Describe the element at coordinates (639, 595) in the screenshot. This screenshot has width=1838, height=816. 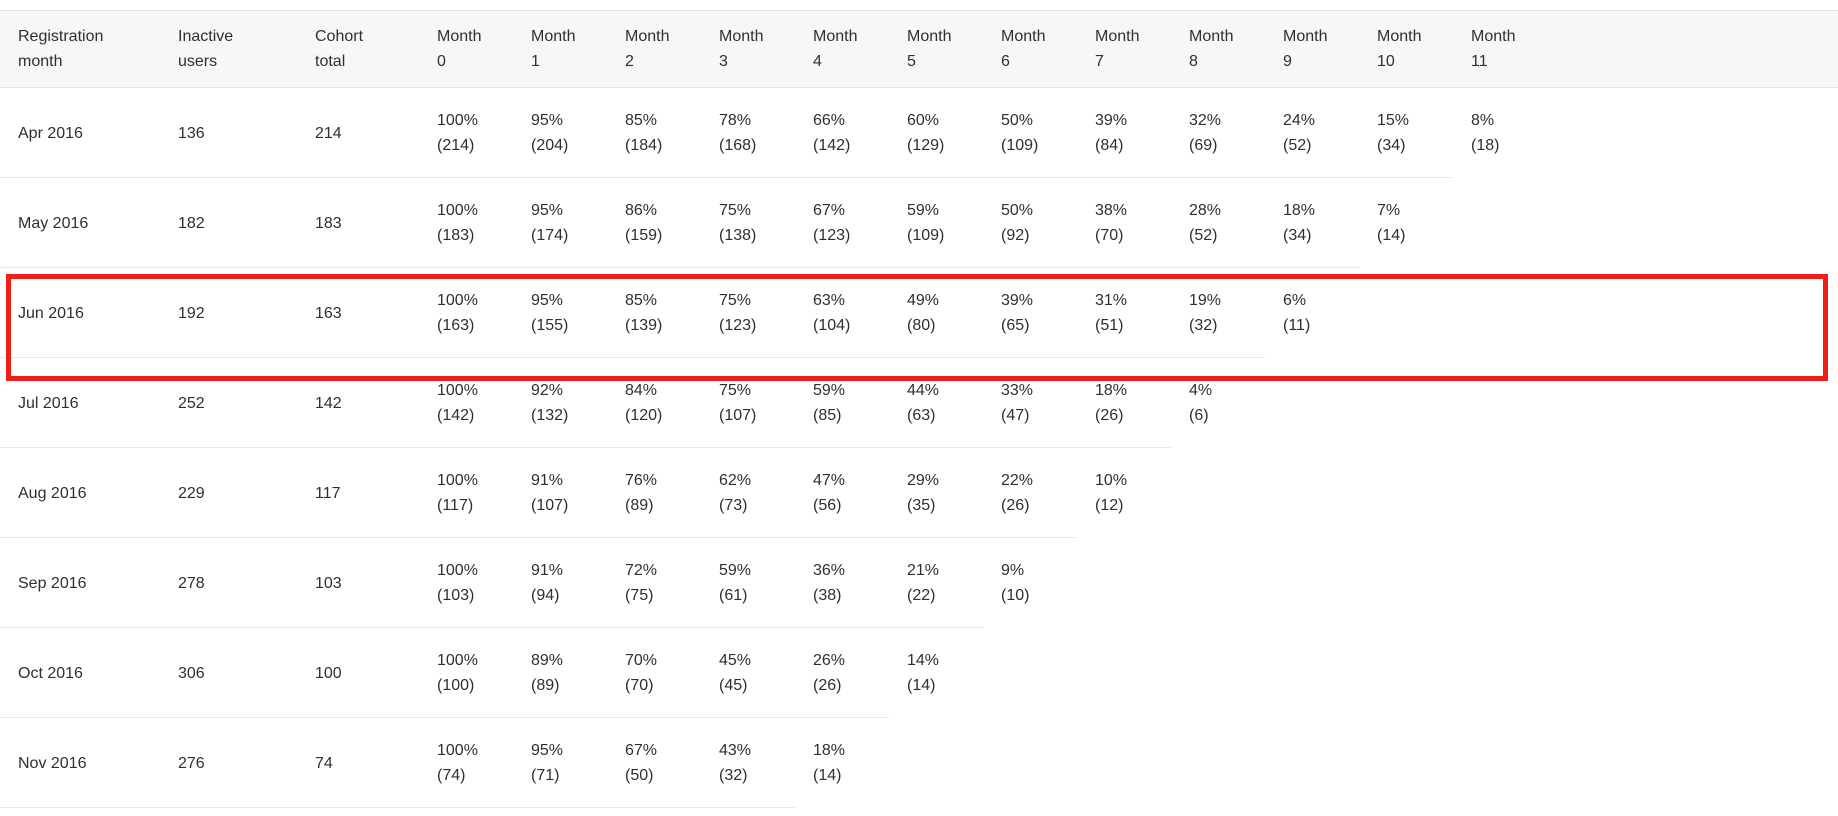
I see `retention-count: (75)` at that location.